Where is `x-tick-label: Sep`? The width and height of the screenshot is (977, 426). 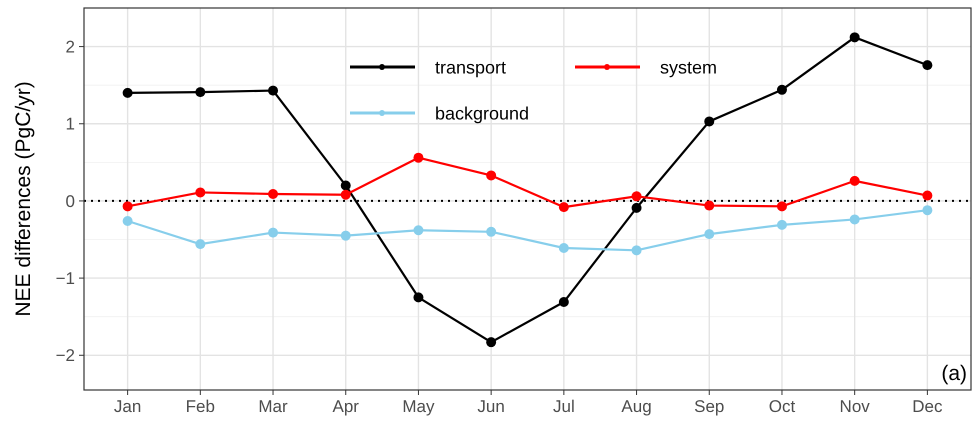 x-tick-label: Sep is located at coordinates (709, 406).